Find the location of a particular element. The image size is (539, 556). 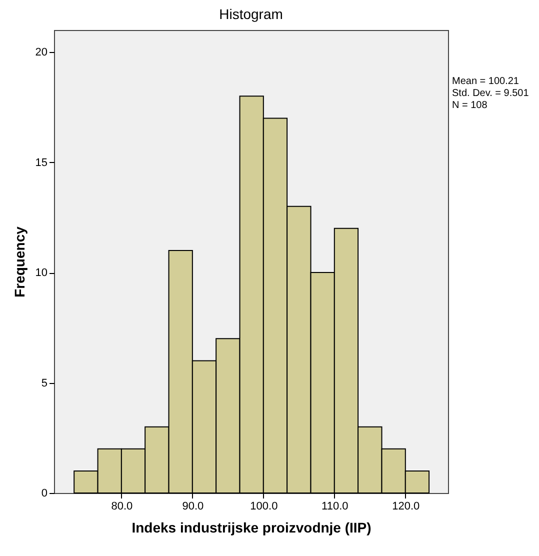

statistics-note: Mean = 100.21 Std. Dev. = 9.501 N = 108 is located at coordinates (490, 94).